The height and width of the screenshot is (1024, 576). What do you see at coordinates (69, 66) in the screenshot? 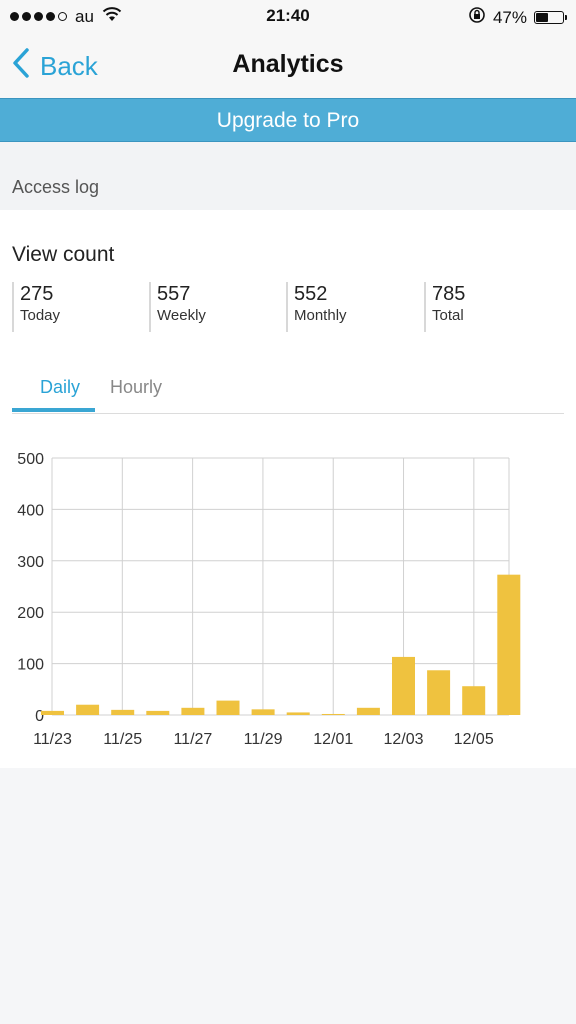
I see `back-label: Back` at bounding box center [69, 66].